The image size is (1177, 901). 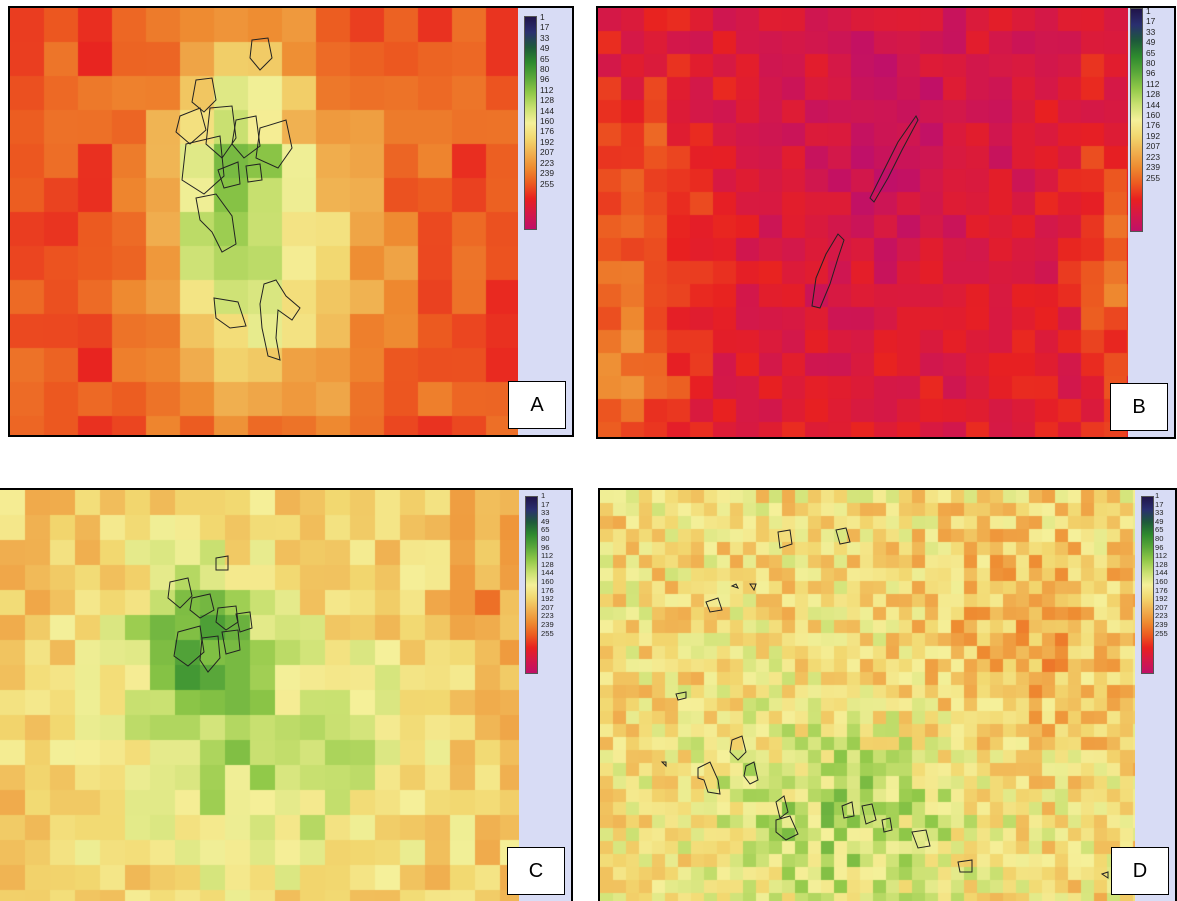 I want to click on panel-label: D, so click(x=1140, y=871).